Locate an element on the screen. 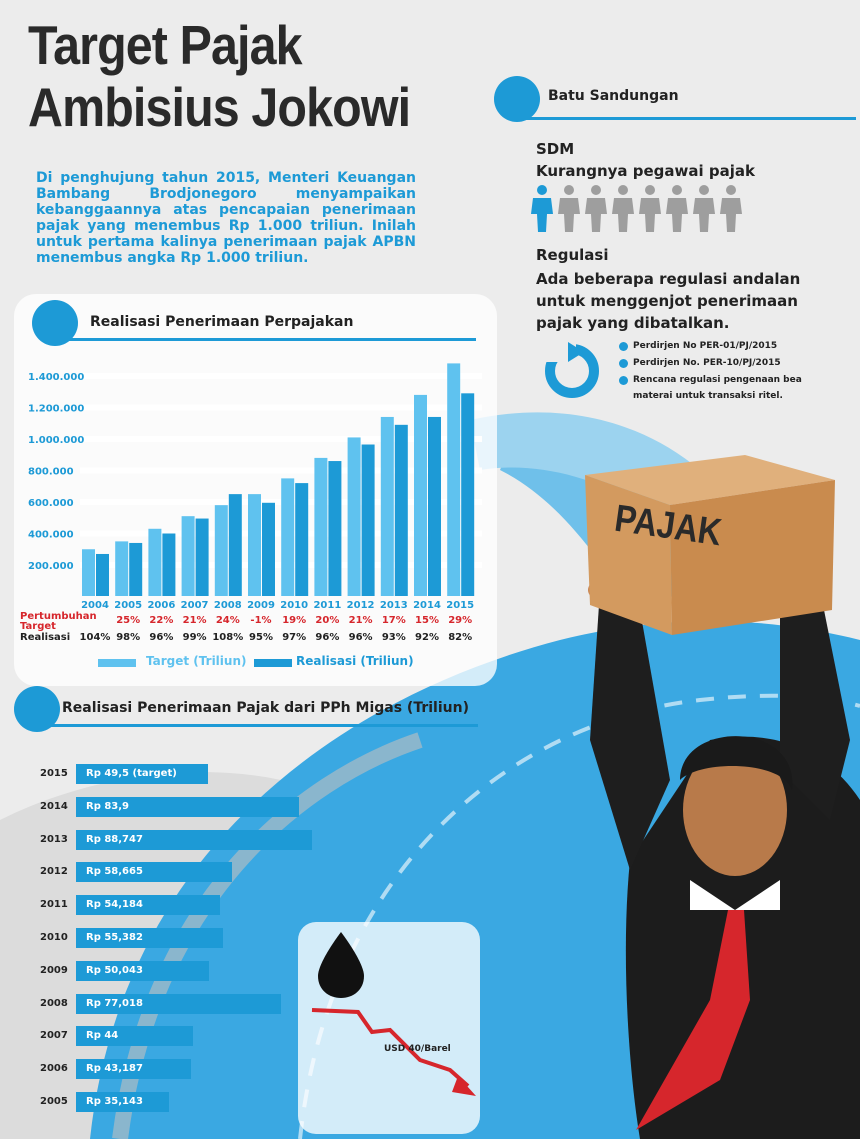 The height and width of the screenshot is (1139, 860). growth-value: 17% is located at coordinates (393, 620).